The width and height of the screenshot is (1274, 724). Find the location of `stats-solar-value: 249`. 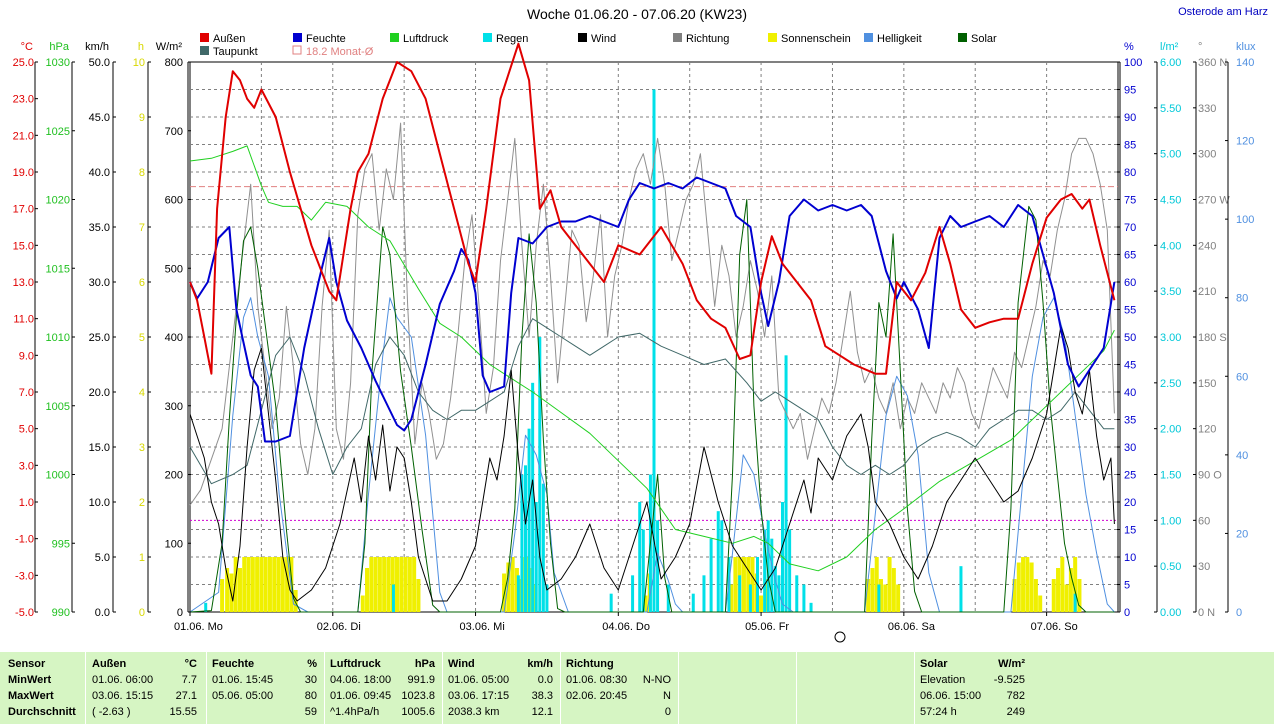

stats-solar-value: 249 is located at coordinates (1015, 712).